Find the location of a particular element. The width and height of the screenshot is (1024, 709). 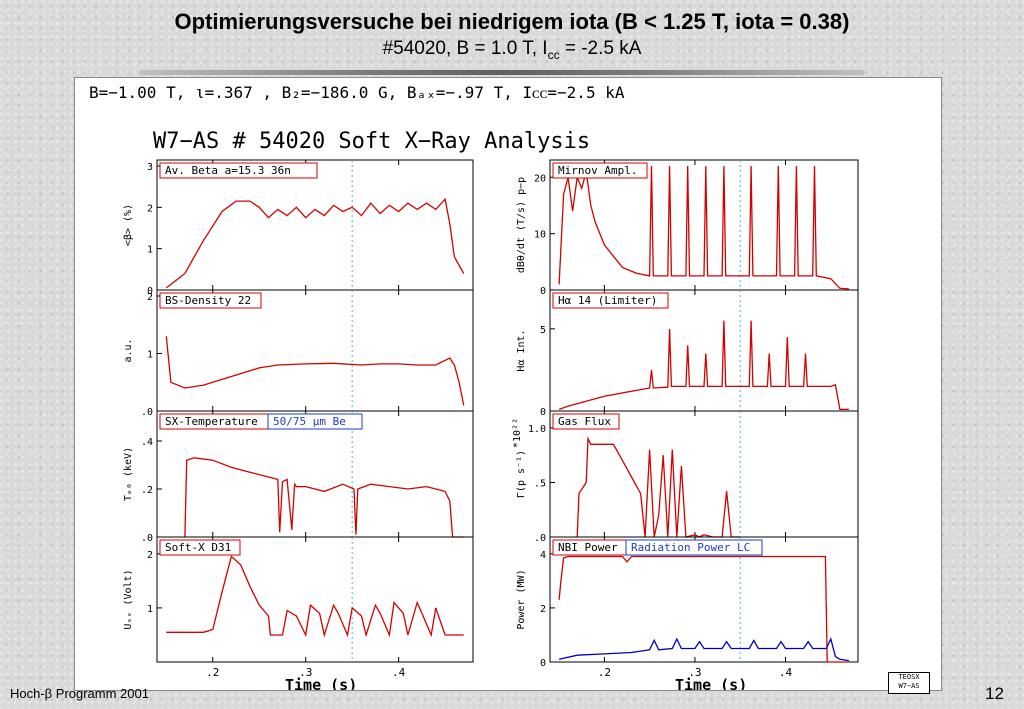

y-axis-label-right-4: Power (MW) is located at coordinates (521, 599).